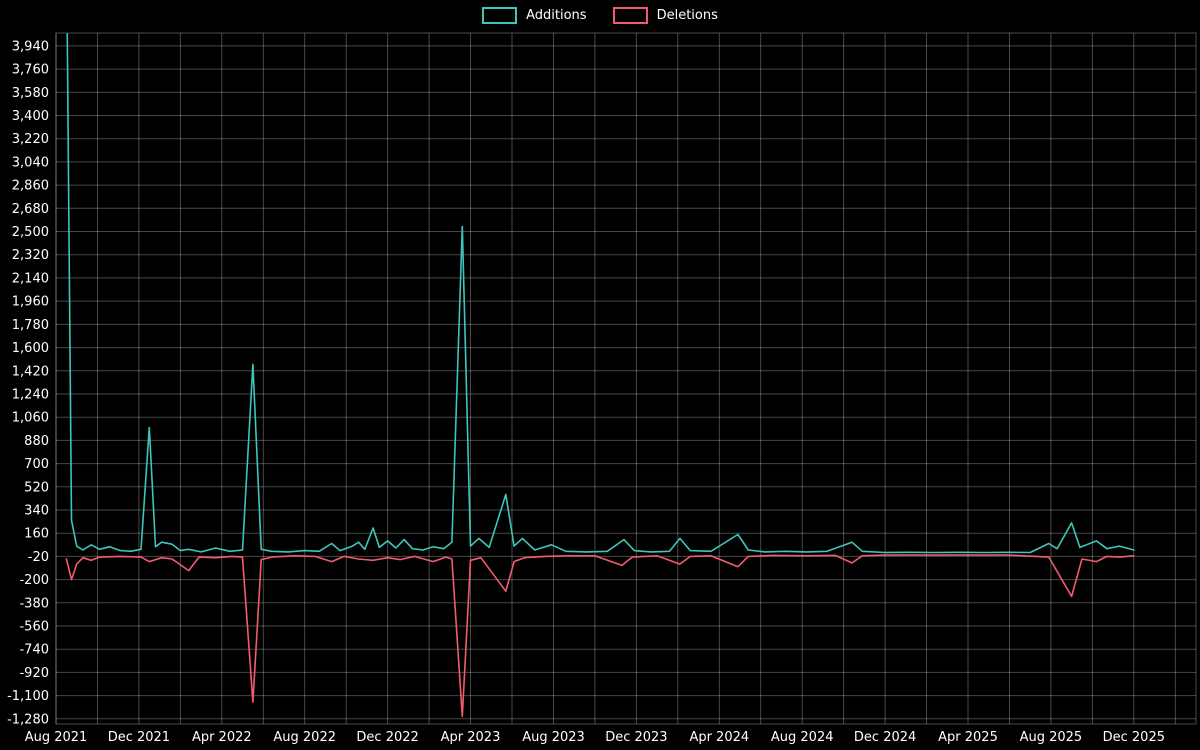  I want to click on y-tick-label: 2,500, so click(30, 232).